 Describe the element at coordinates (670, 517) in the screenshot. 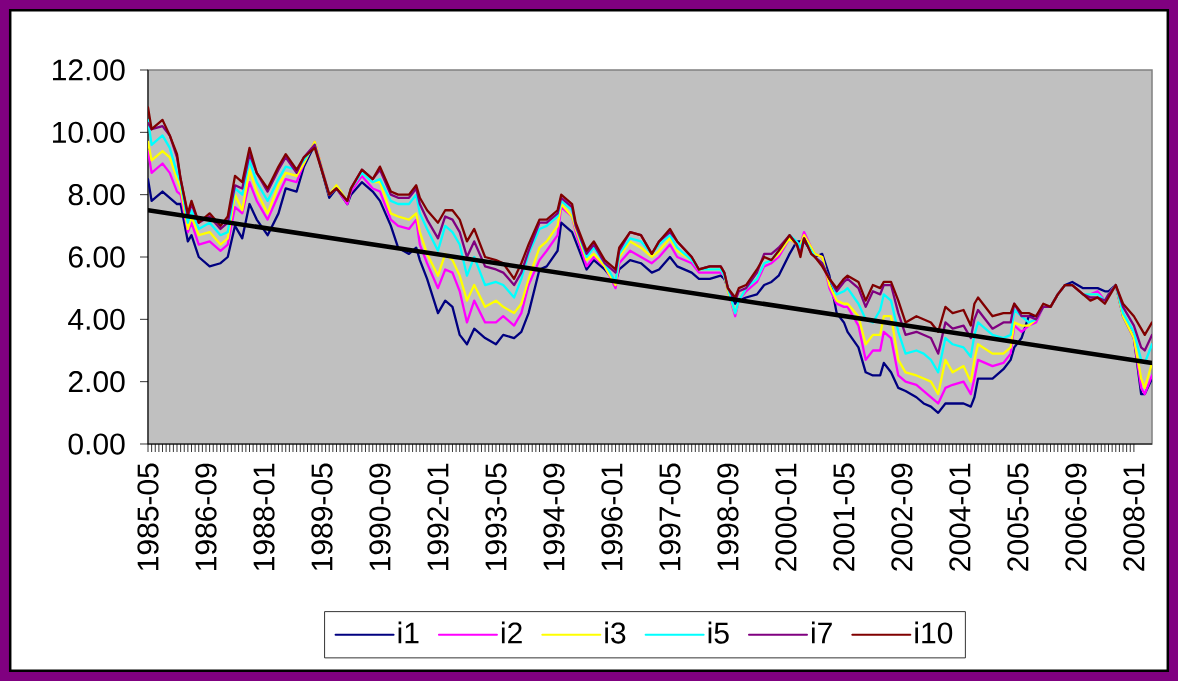

I see `x-tick-label: 1997-05` at that location.